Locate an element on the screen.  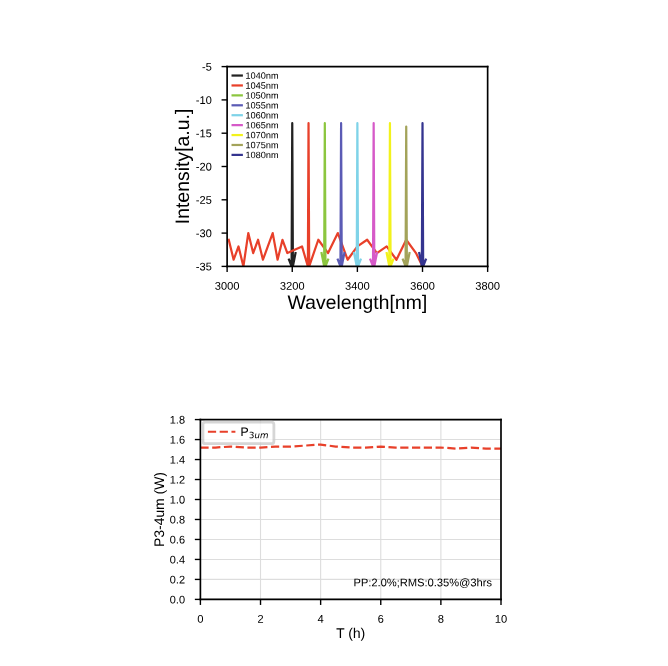
x-axis-title: Wavelength[nm] is located at coordinates (356, 303).